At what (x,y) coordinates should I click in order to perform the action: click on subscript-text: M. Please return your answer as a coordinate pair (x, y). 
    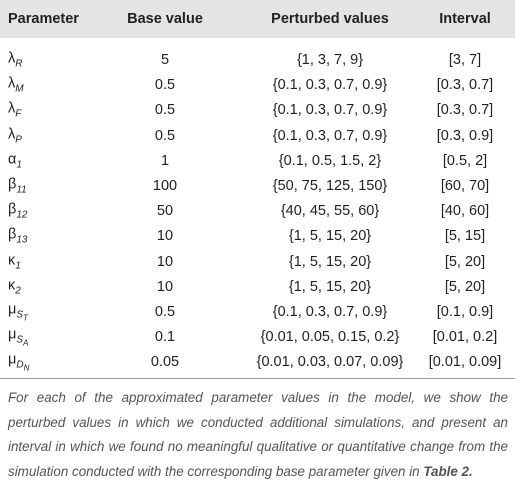
    Looking at the image, I should click on (19, 89).